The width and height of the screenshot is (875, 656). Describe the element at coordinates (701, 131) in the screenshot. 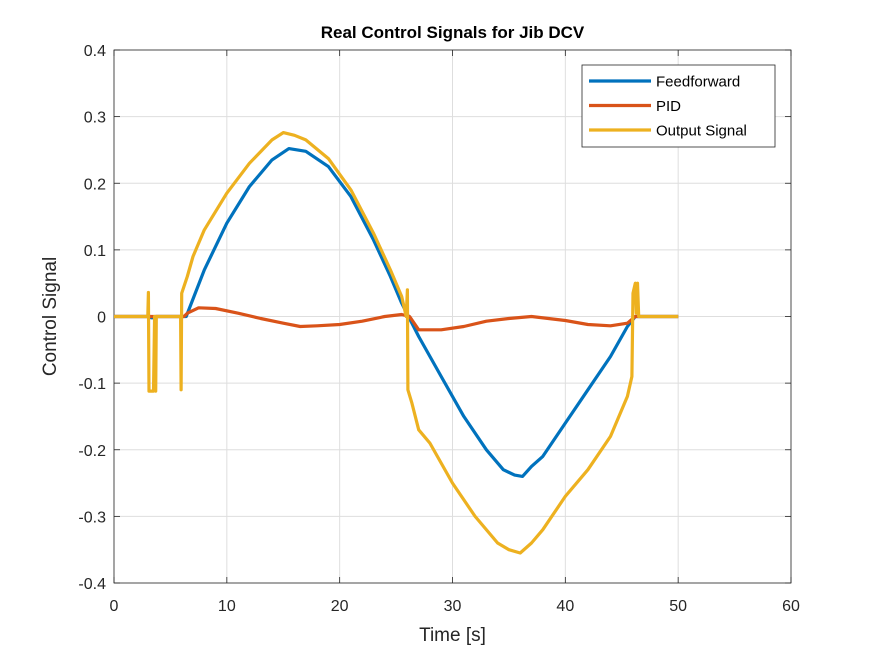

I see `legend-label: Output Signal` at that location.